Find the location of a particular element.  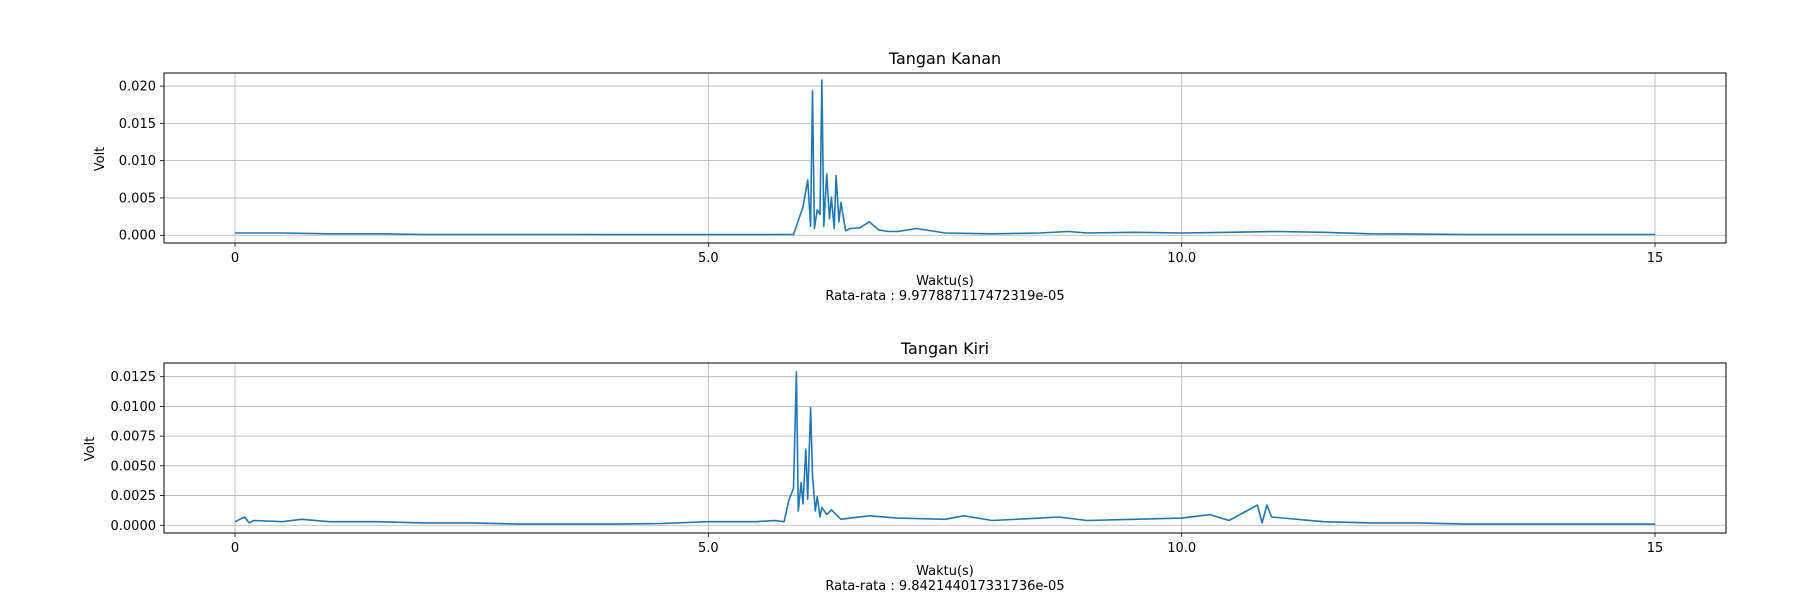

y-tick-label: 0.005 is located at coordinates (137, 198).